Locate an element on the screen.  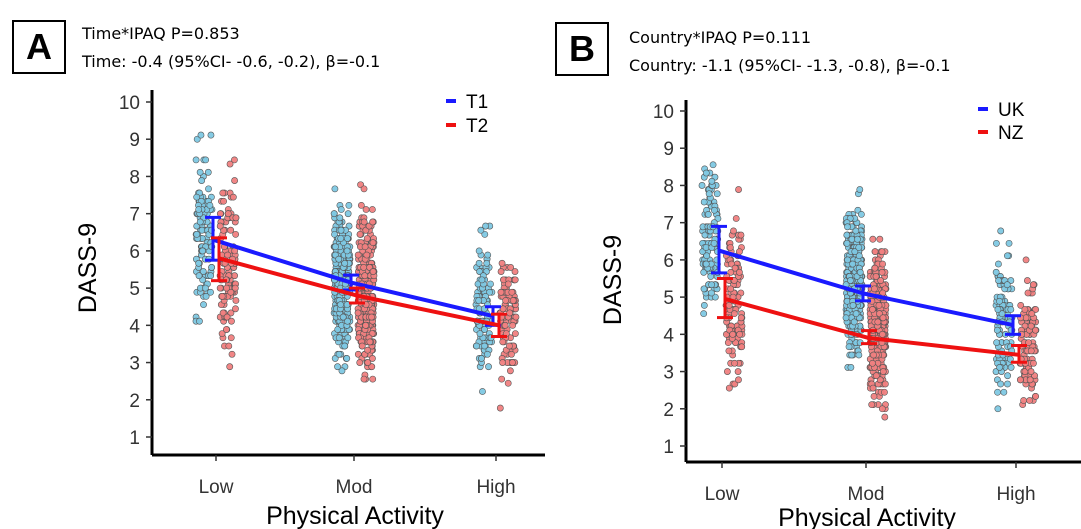
y-tick-label: 5 is located at coordinates (668, 298).